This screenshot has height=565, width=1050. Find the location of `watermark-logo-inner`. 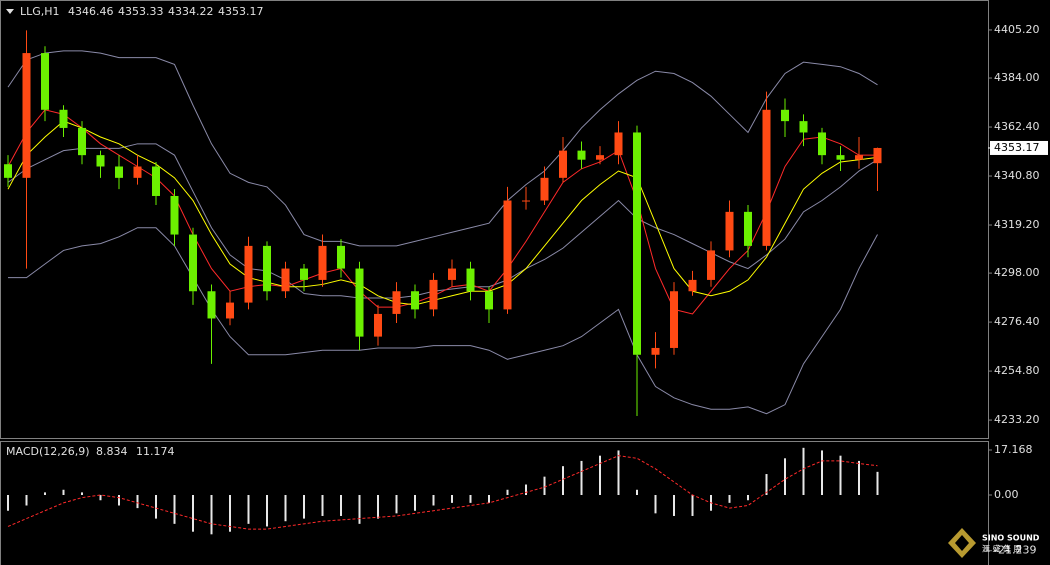

watermark-logo-inner is located at coordinates (962, 543).